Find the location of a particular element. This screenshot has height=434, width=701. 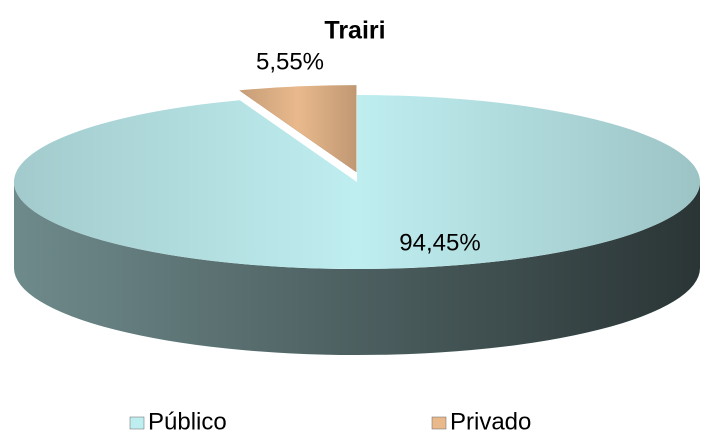

data-label: 94,45% is located at coordinates (439, 242).